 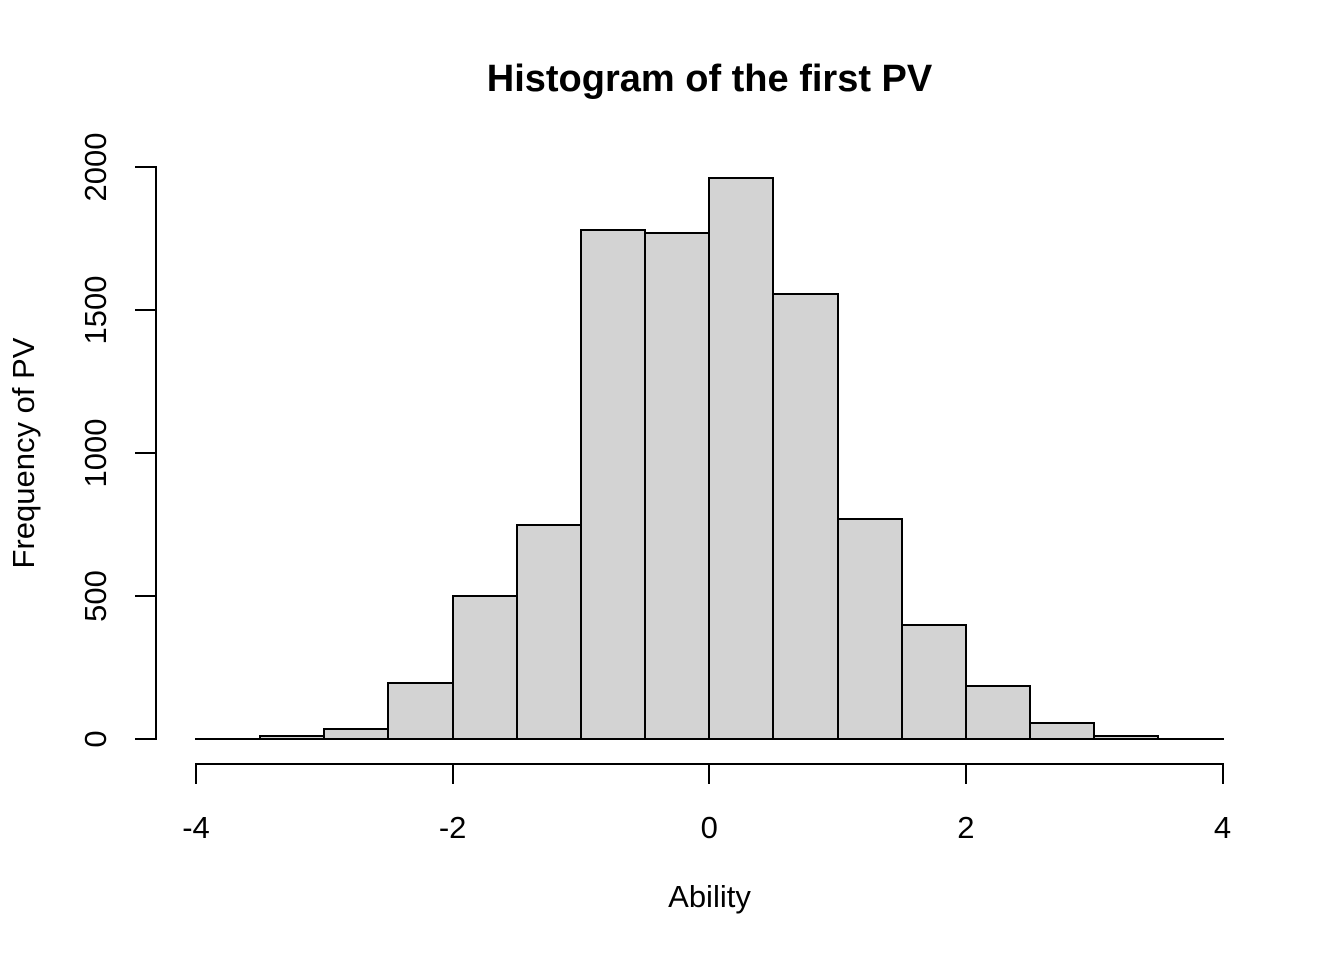 What do you see at coordinates (709, 79) in the screenshot?
I see `chart-title: Histogram of the first PV` at bounding box center [709, 79].